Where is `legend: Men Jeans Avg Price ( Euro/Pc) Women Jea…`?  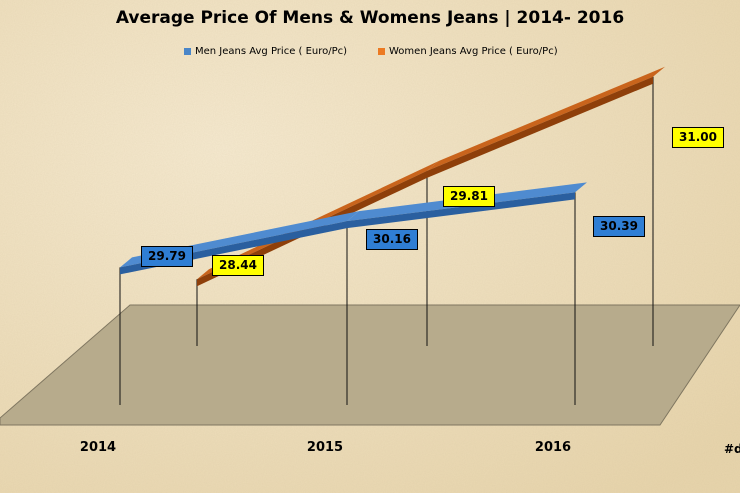
legend: Men Jeans Avg Price ( Euro/Pc) Women Jea… is located at coordinates (370, 54).